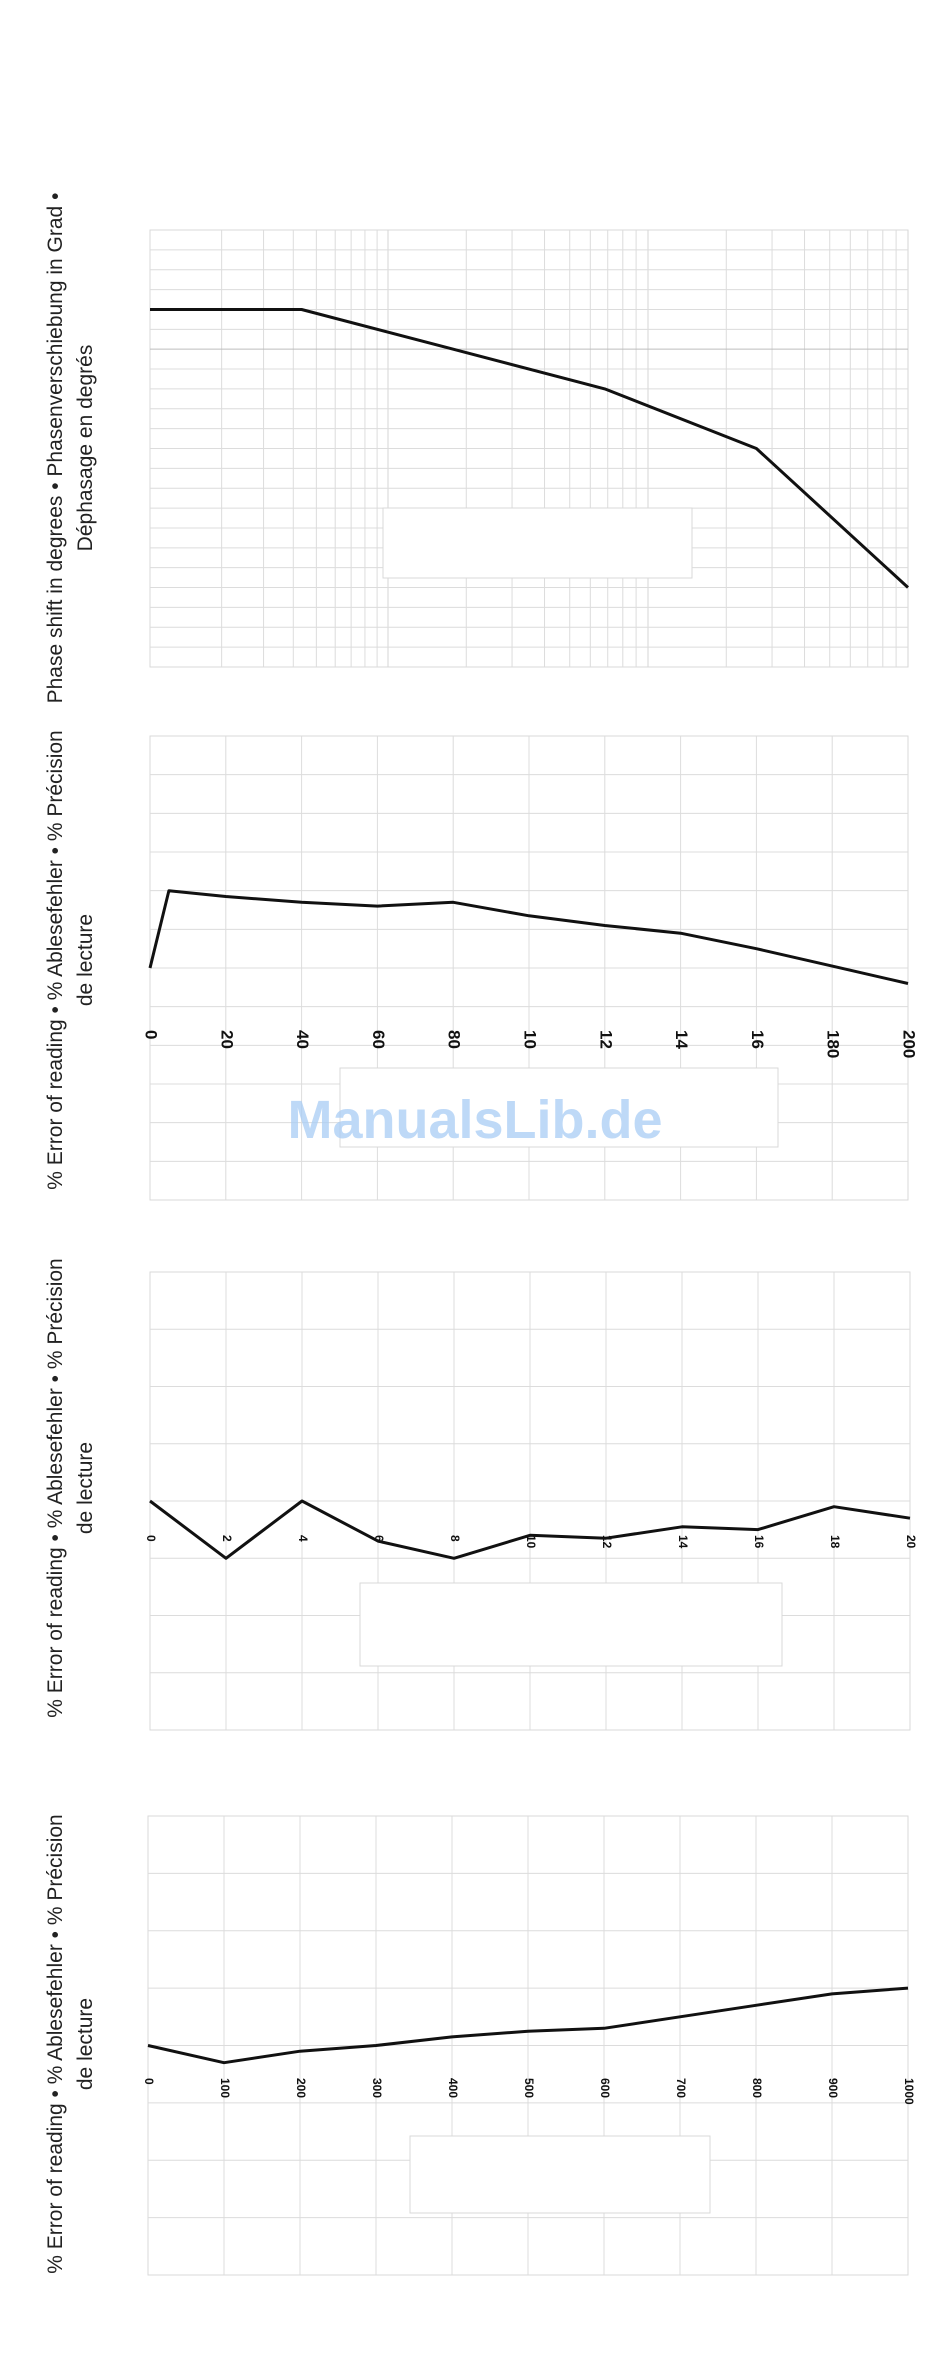  What do you see at coordinates (454, 1039) in the screenshot?
I see `tick-label: 80` at bounding box center [454, 1039].